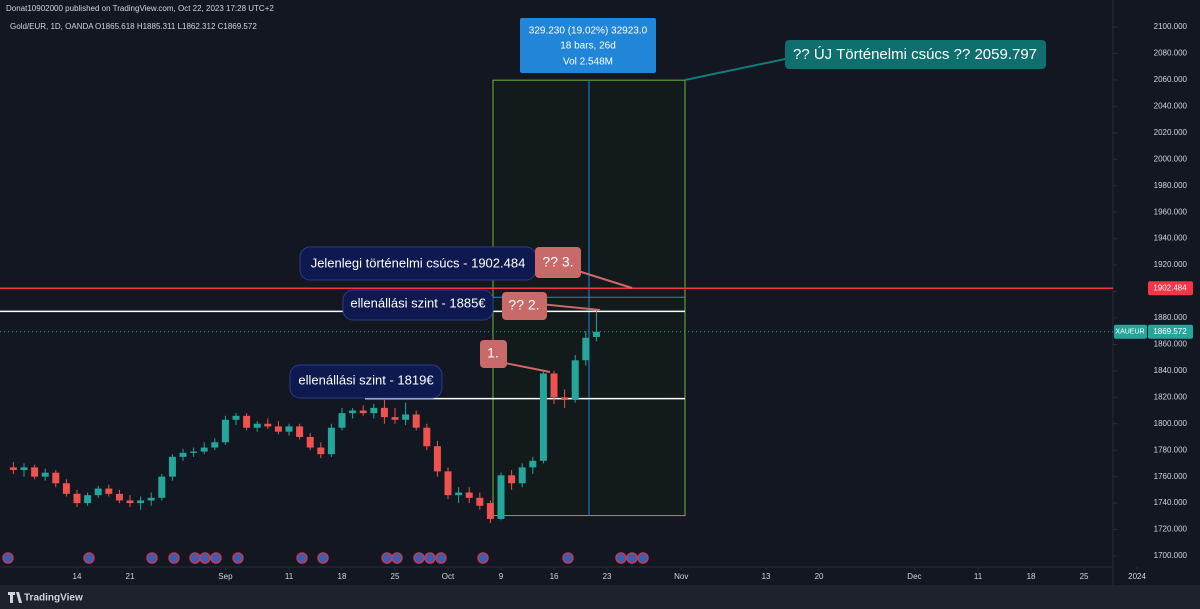 The height and width of the screenshot is (609, 1200). What do you see at coordinates (176, 26) in the screenshot?
I see `ohlc: O1865.618 H1885.311 L1862.312 C1869.572` at bounding box center [176, 26].